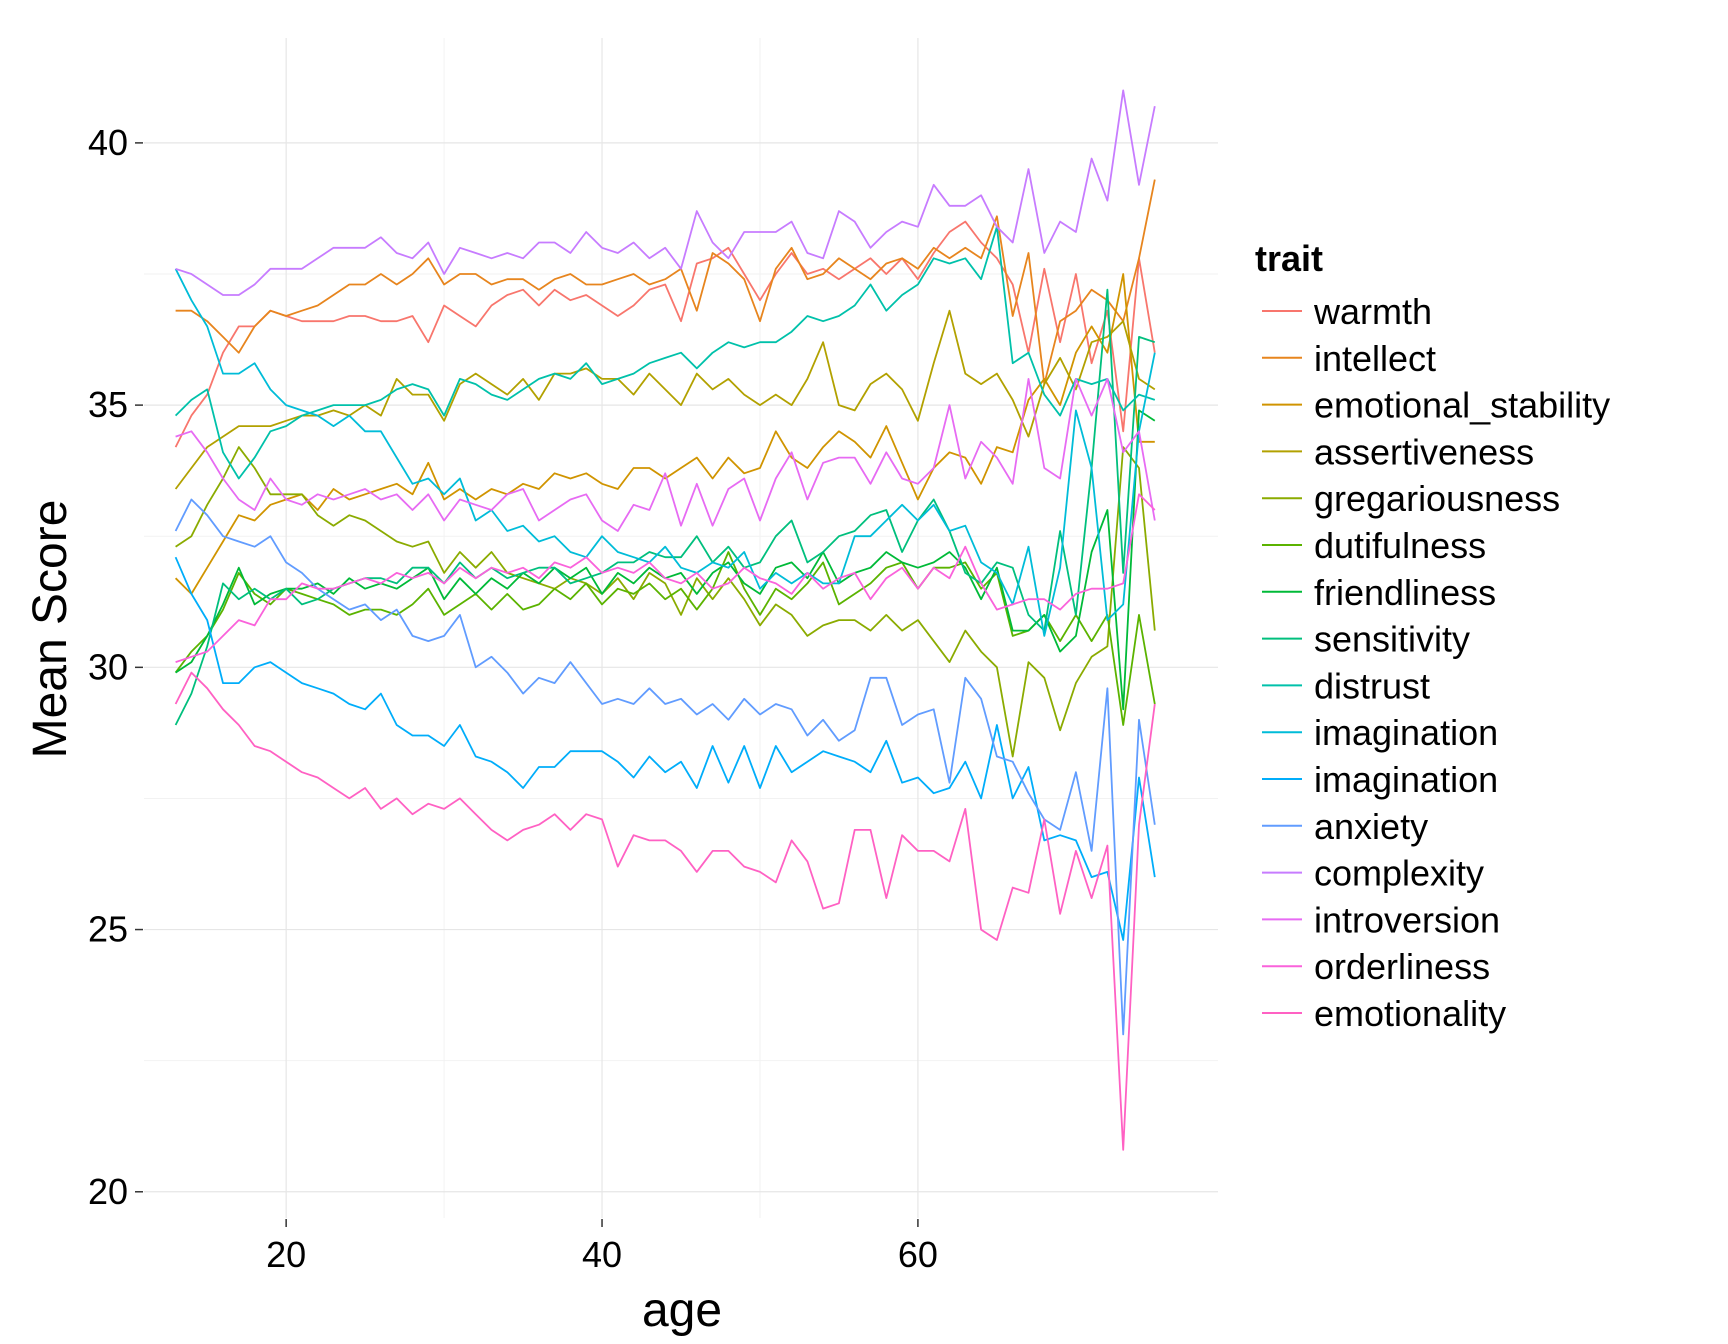 This screenshot has width=1728, height=1344. I want to click on x-axis-title: age, so click(682, 1310).